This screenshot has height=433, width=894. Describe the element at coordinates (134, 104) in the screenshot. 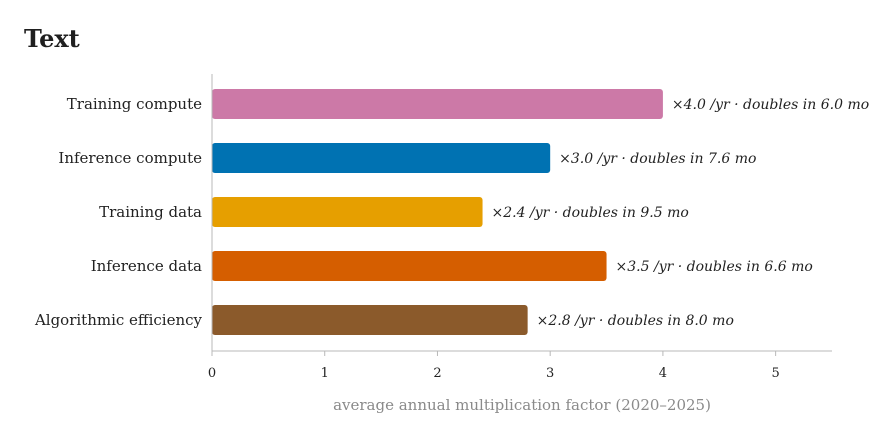

I see `category-label-0: Training compute` at that location.